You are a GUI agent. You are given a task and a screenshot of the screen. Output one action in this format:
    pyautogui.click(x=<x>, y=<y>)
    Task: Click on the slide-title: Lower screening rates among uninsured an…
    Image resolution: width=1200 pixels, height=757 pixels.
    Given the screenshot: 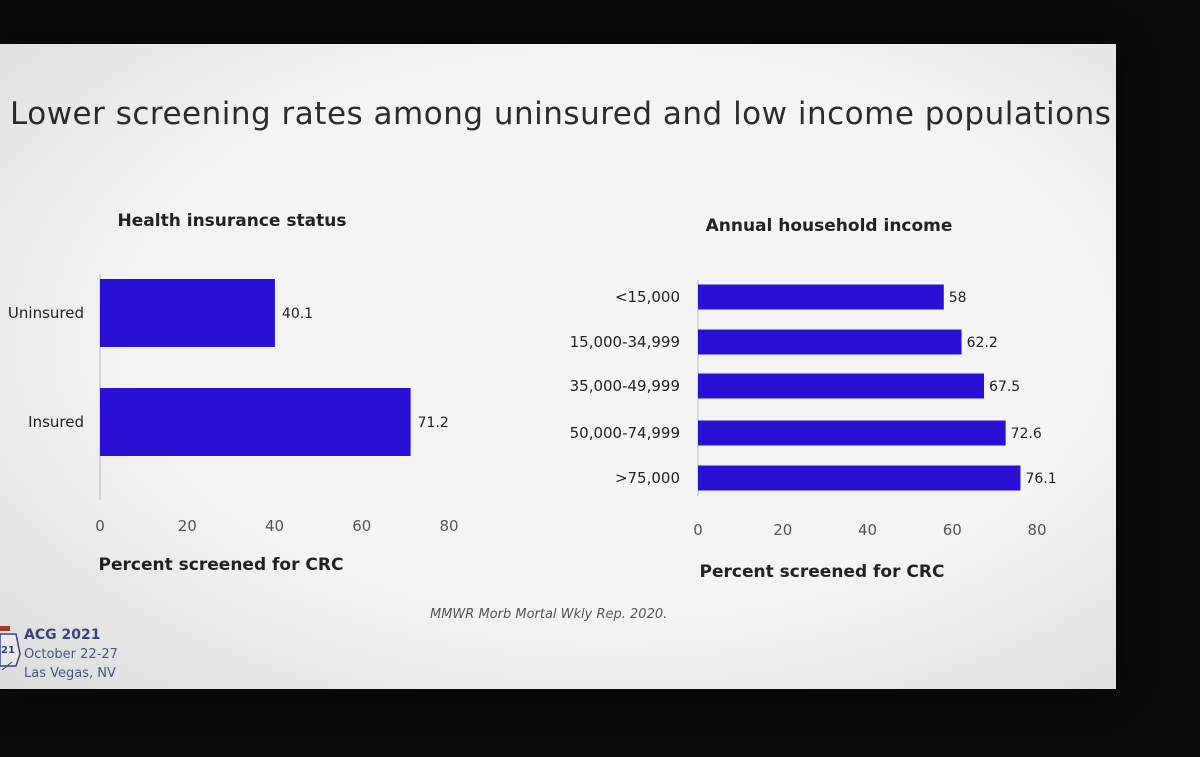 What is the action you would take?
    pyautogui.click(x=561, y=114)
    